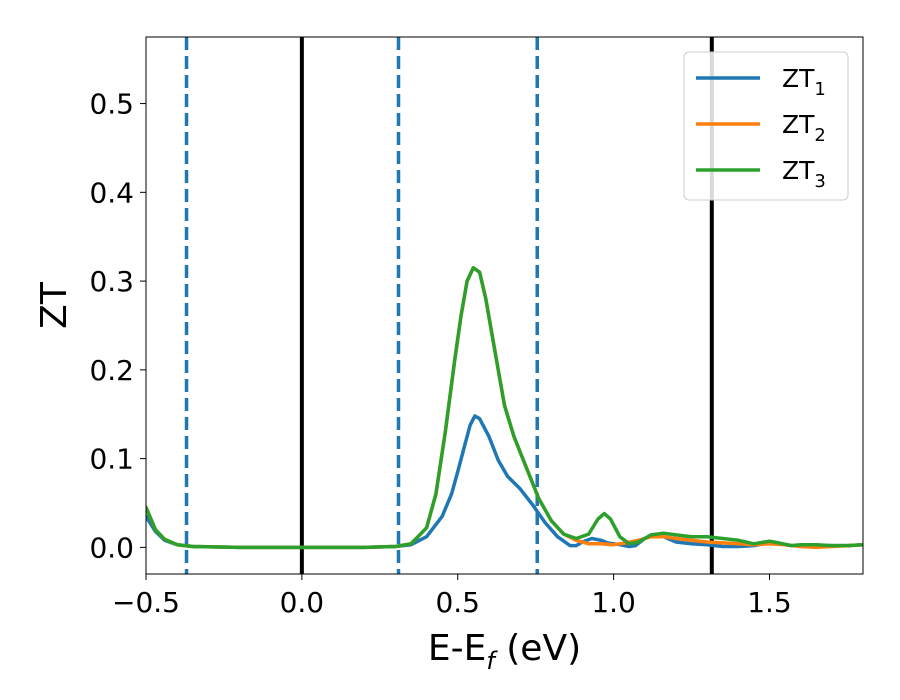 The width and height of the screenshot is (900, 700). Describe the element at coordinates (504, 651) in the screenshot. I see `x-axis-label: E-Ef (eV)` at that location.